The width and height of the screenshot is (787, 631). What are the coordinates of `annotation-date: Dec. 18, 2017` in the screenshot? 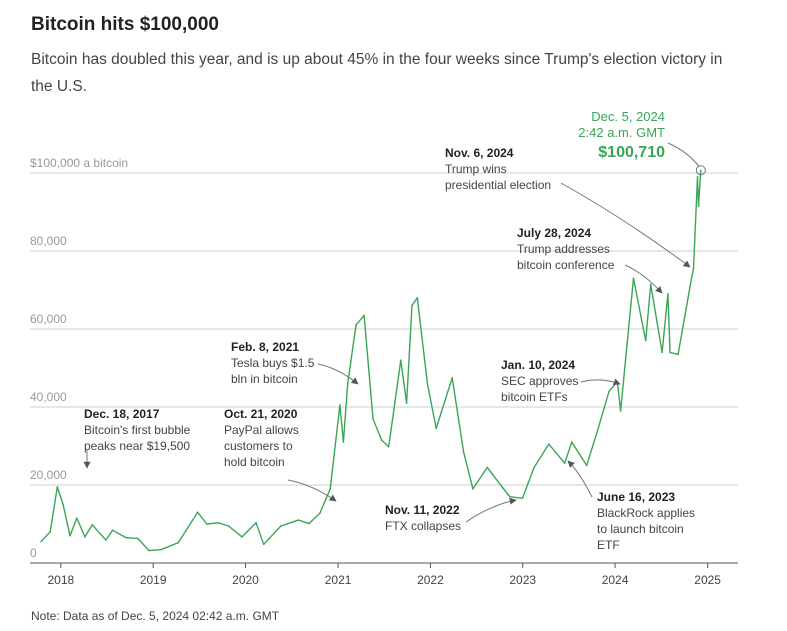 It's located at (122, 414).